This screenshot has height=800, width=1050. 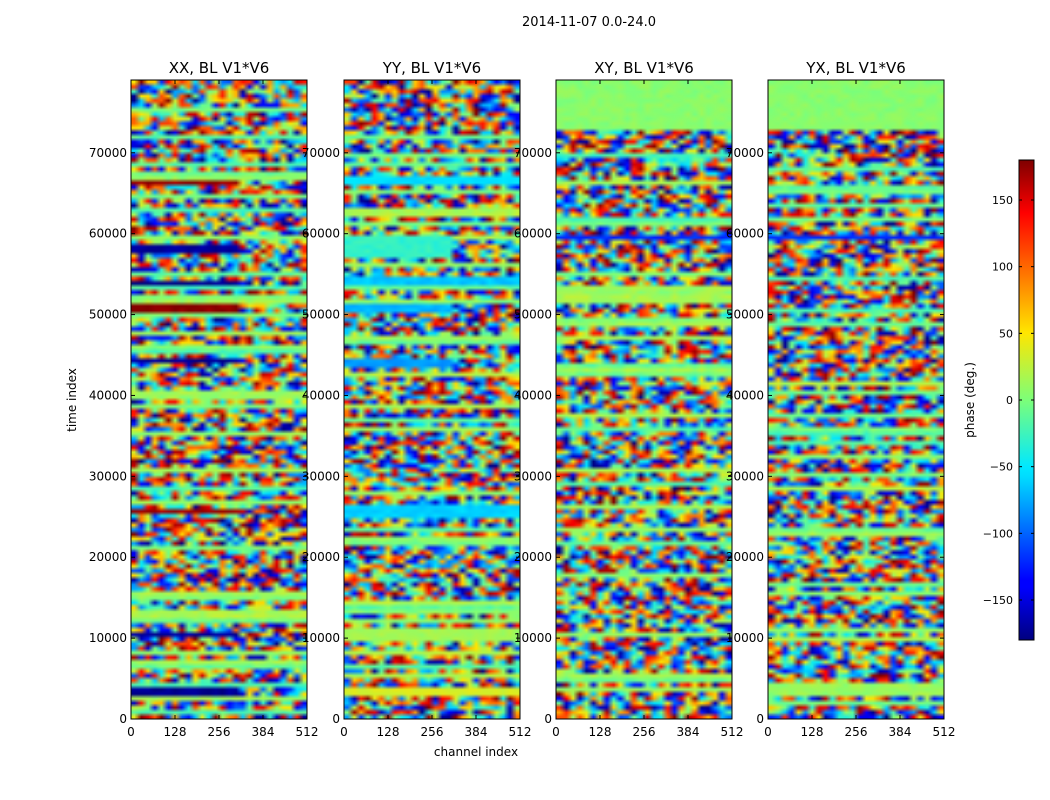 What do you see at coordinates (72, 400) in the screenshot?
I see `y-axis-label: time index` at bounding box center [72, 400].